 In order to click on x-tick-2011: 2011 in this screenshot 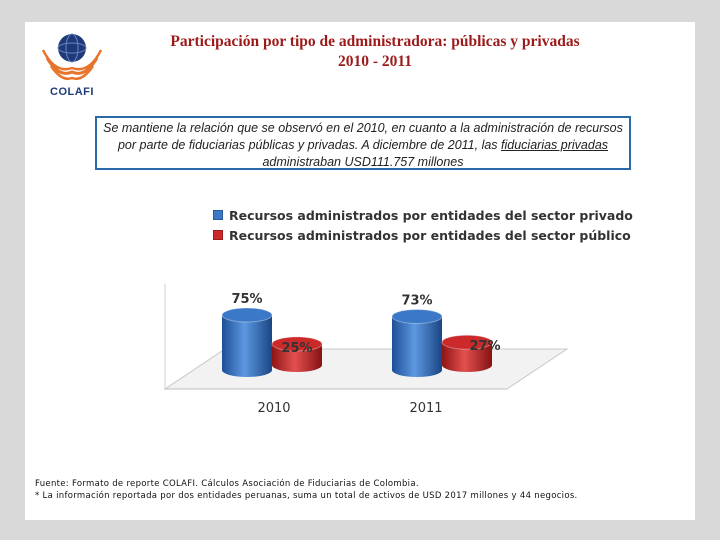, I will do `click(425, 408)`.